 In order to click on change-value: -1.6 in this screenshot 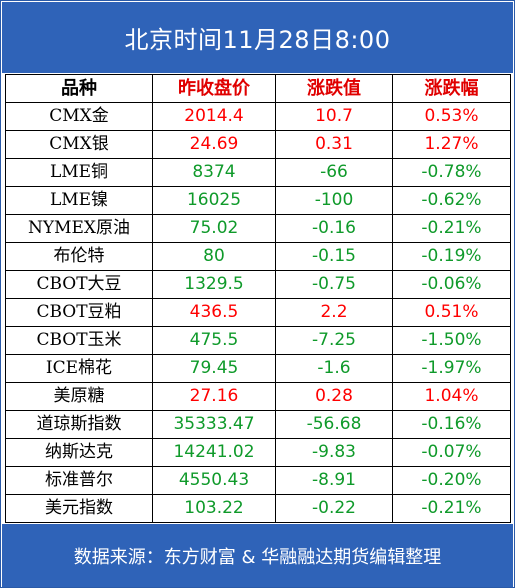, I will do `click(334, 368)`.